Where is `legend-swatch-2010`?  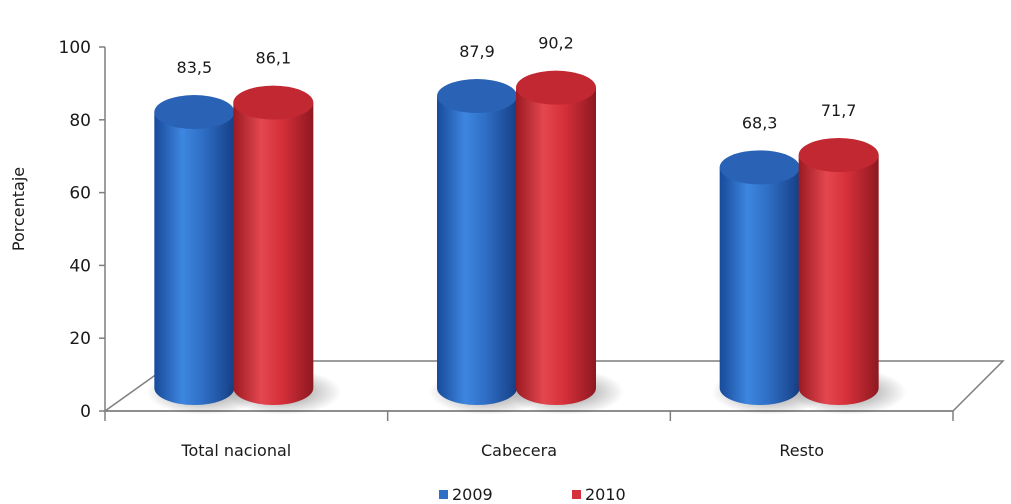
legend-swatch-2010 is located at coordinates (576, 494).